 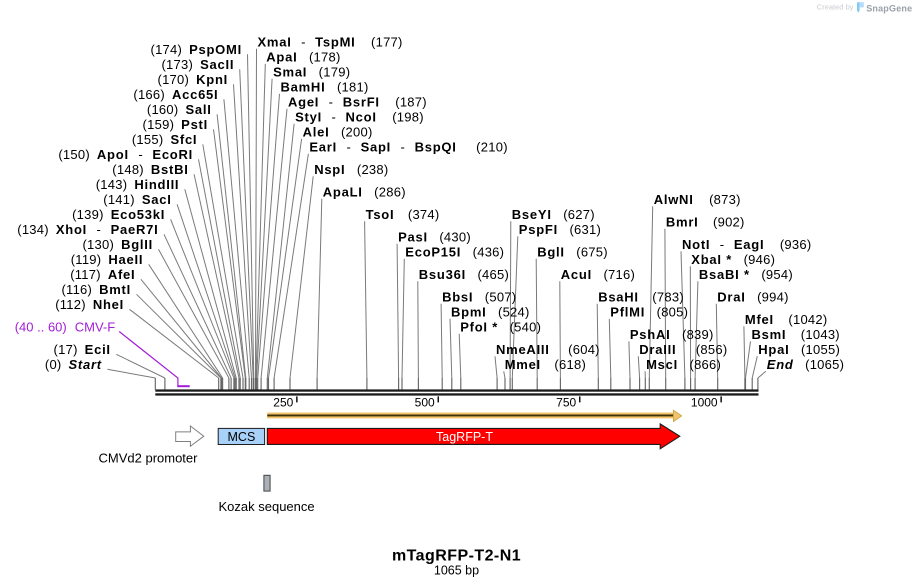 I want to click on svg-text:ApaI(178): ApaI (178), so click(x=303, y=57).